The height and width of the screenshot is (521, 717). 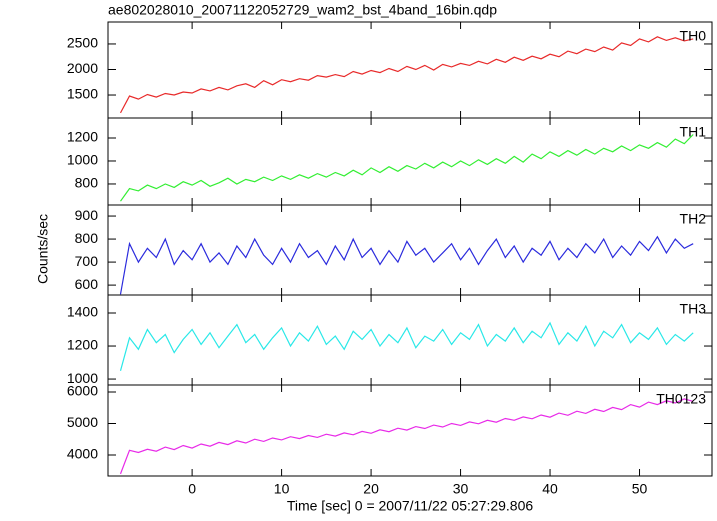 What do you see at coordinates (282, 489) in the screenshot?
I see `x-tick-label: 10` at bounding box center [282, 489].